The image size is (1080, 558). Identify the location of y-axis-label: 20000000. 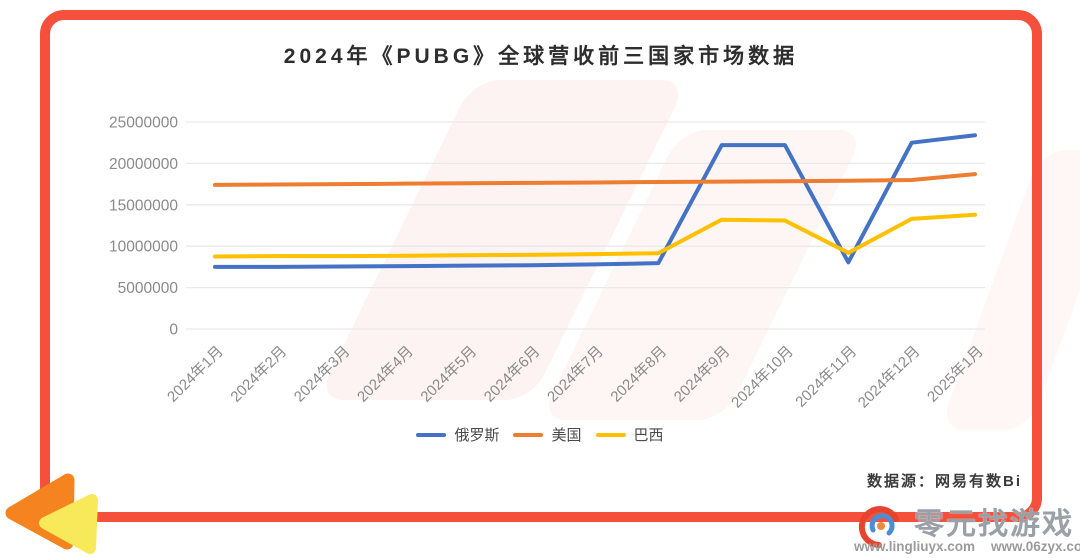
(143, 164).